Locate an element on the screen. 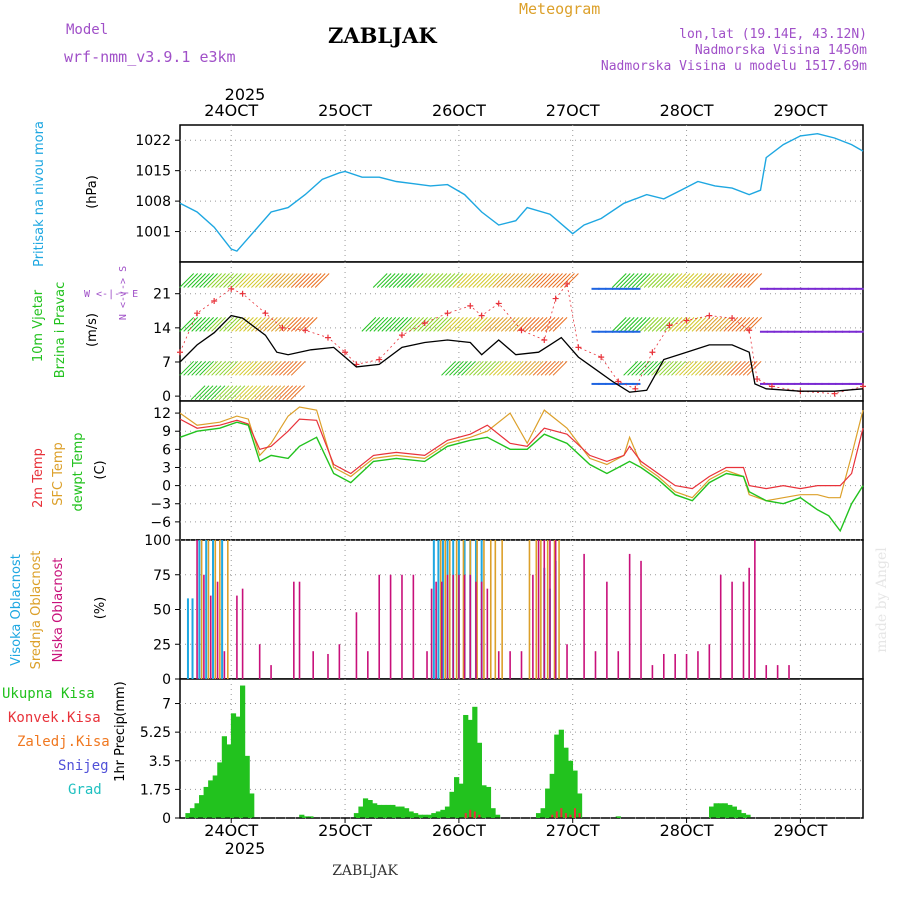 The height and width of the screenshot is (900, 900). cloud-high-bar is located at coordinates (206, 609).